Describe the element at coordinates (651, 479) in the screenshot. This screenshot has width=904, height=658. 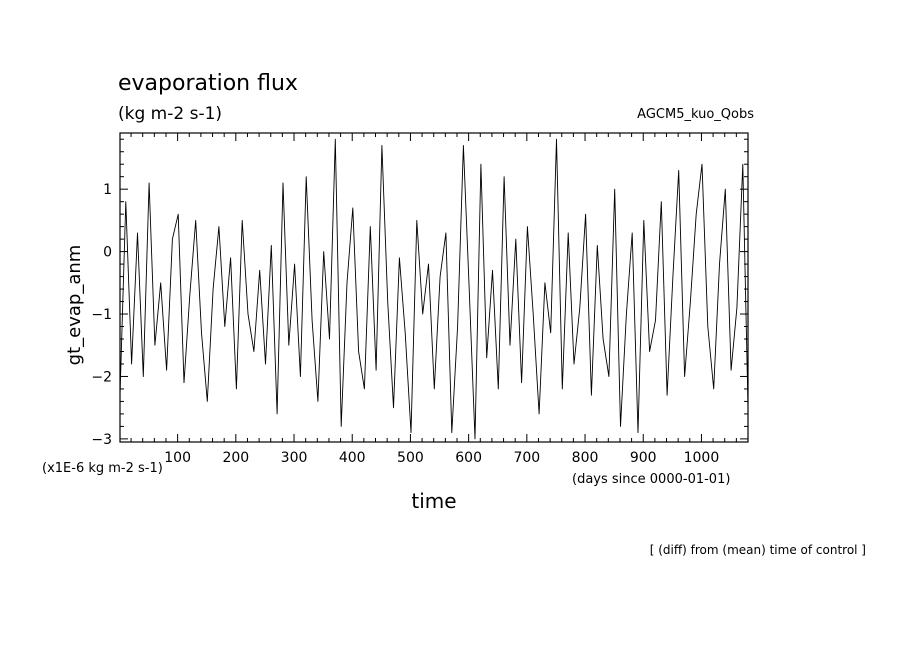
I see `x-unit-label: (days since 0000-01-01)` at that location.